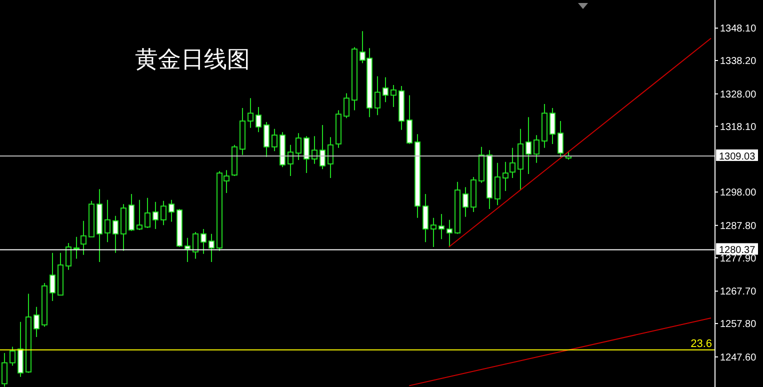 The width and height of the screenshot is (763, 387). I want to click on y-tick-label: 1348.10, so click(738, 29).